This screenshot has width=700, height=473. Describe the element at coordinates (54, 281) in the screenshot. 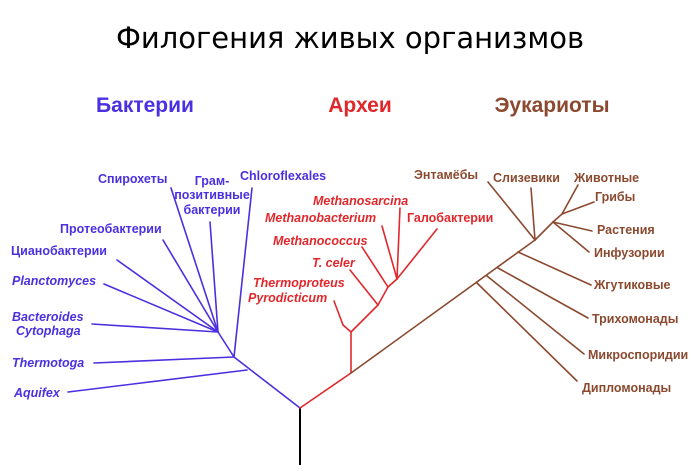

I see `taxon-label-planctomyces: Planctomyces` at that location.